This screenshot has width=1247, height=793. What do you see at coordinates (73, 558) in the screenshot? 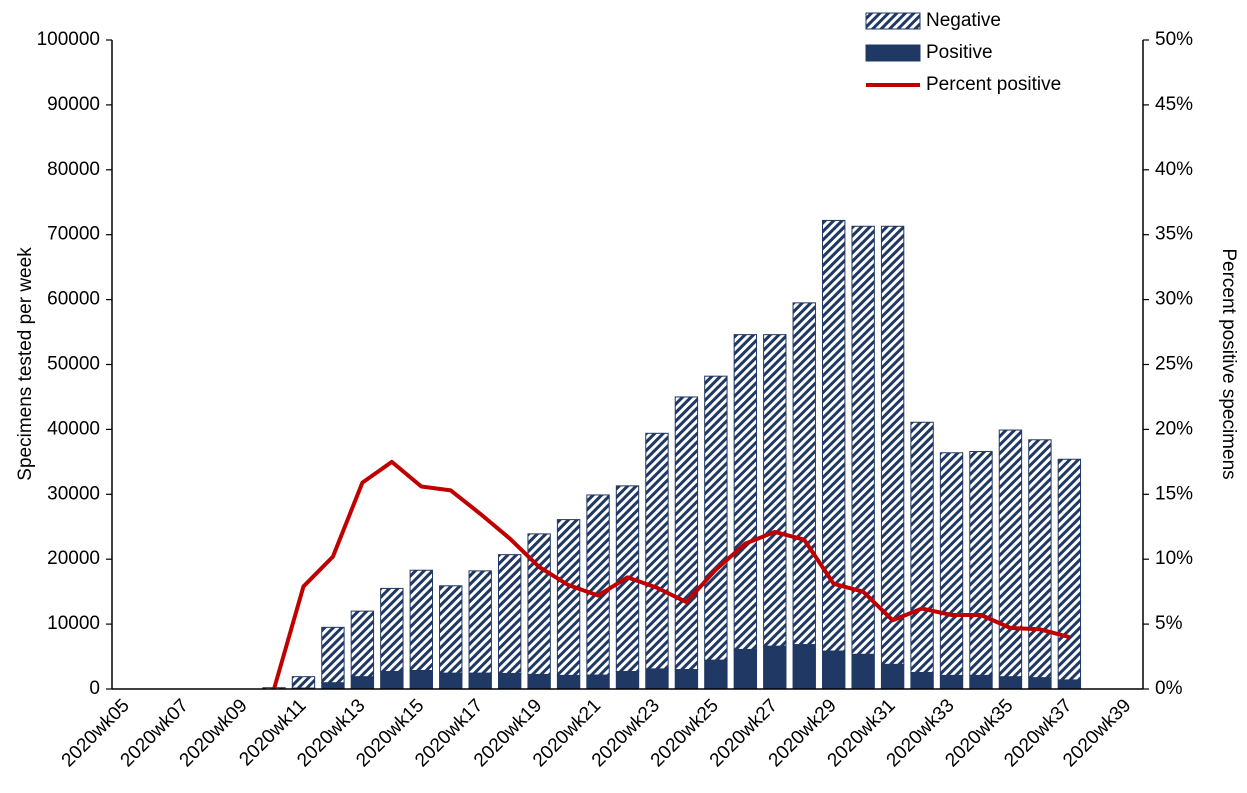
I see `y-tick-label: 20000` at bounding box center [73, 558].